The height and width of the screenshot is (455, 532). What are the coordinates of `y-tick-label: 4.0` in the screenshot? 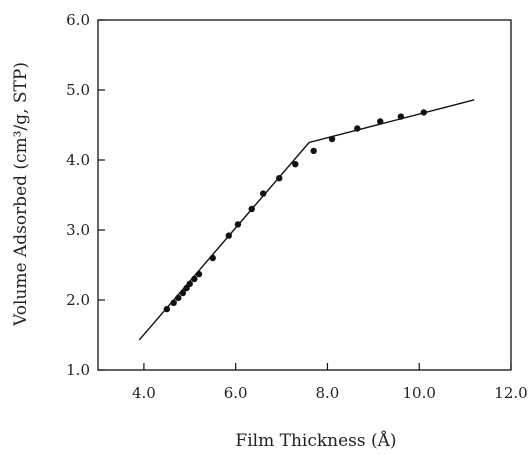 It's located at (78, 160).